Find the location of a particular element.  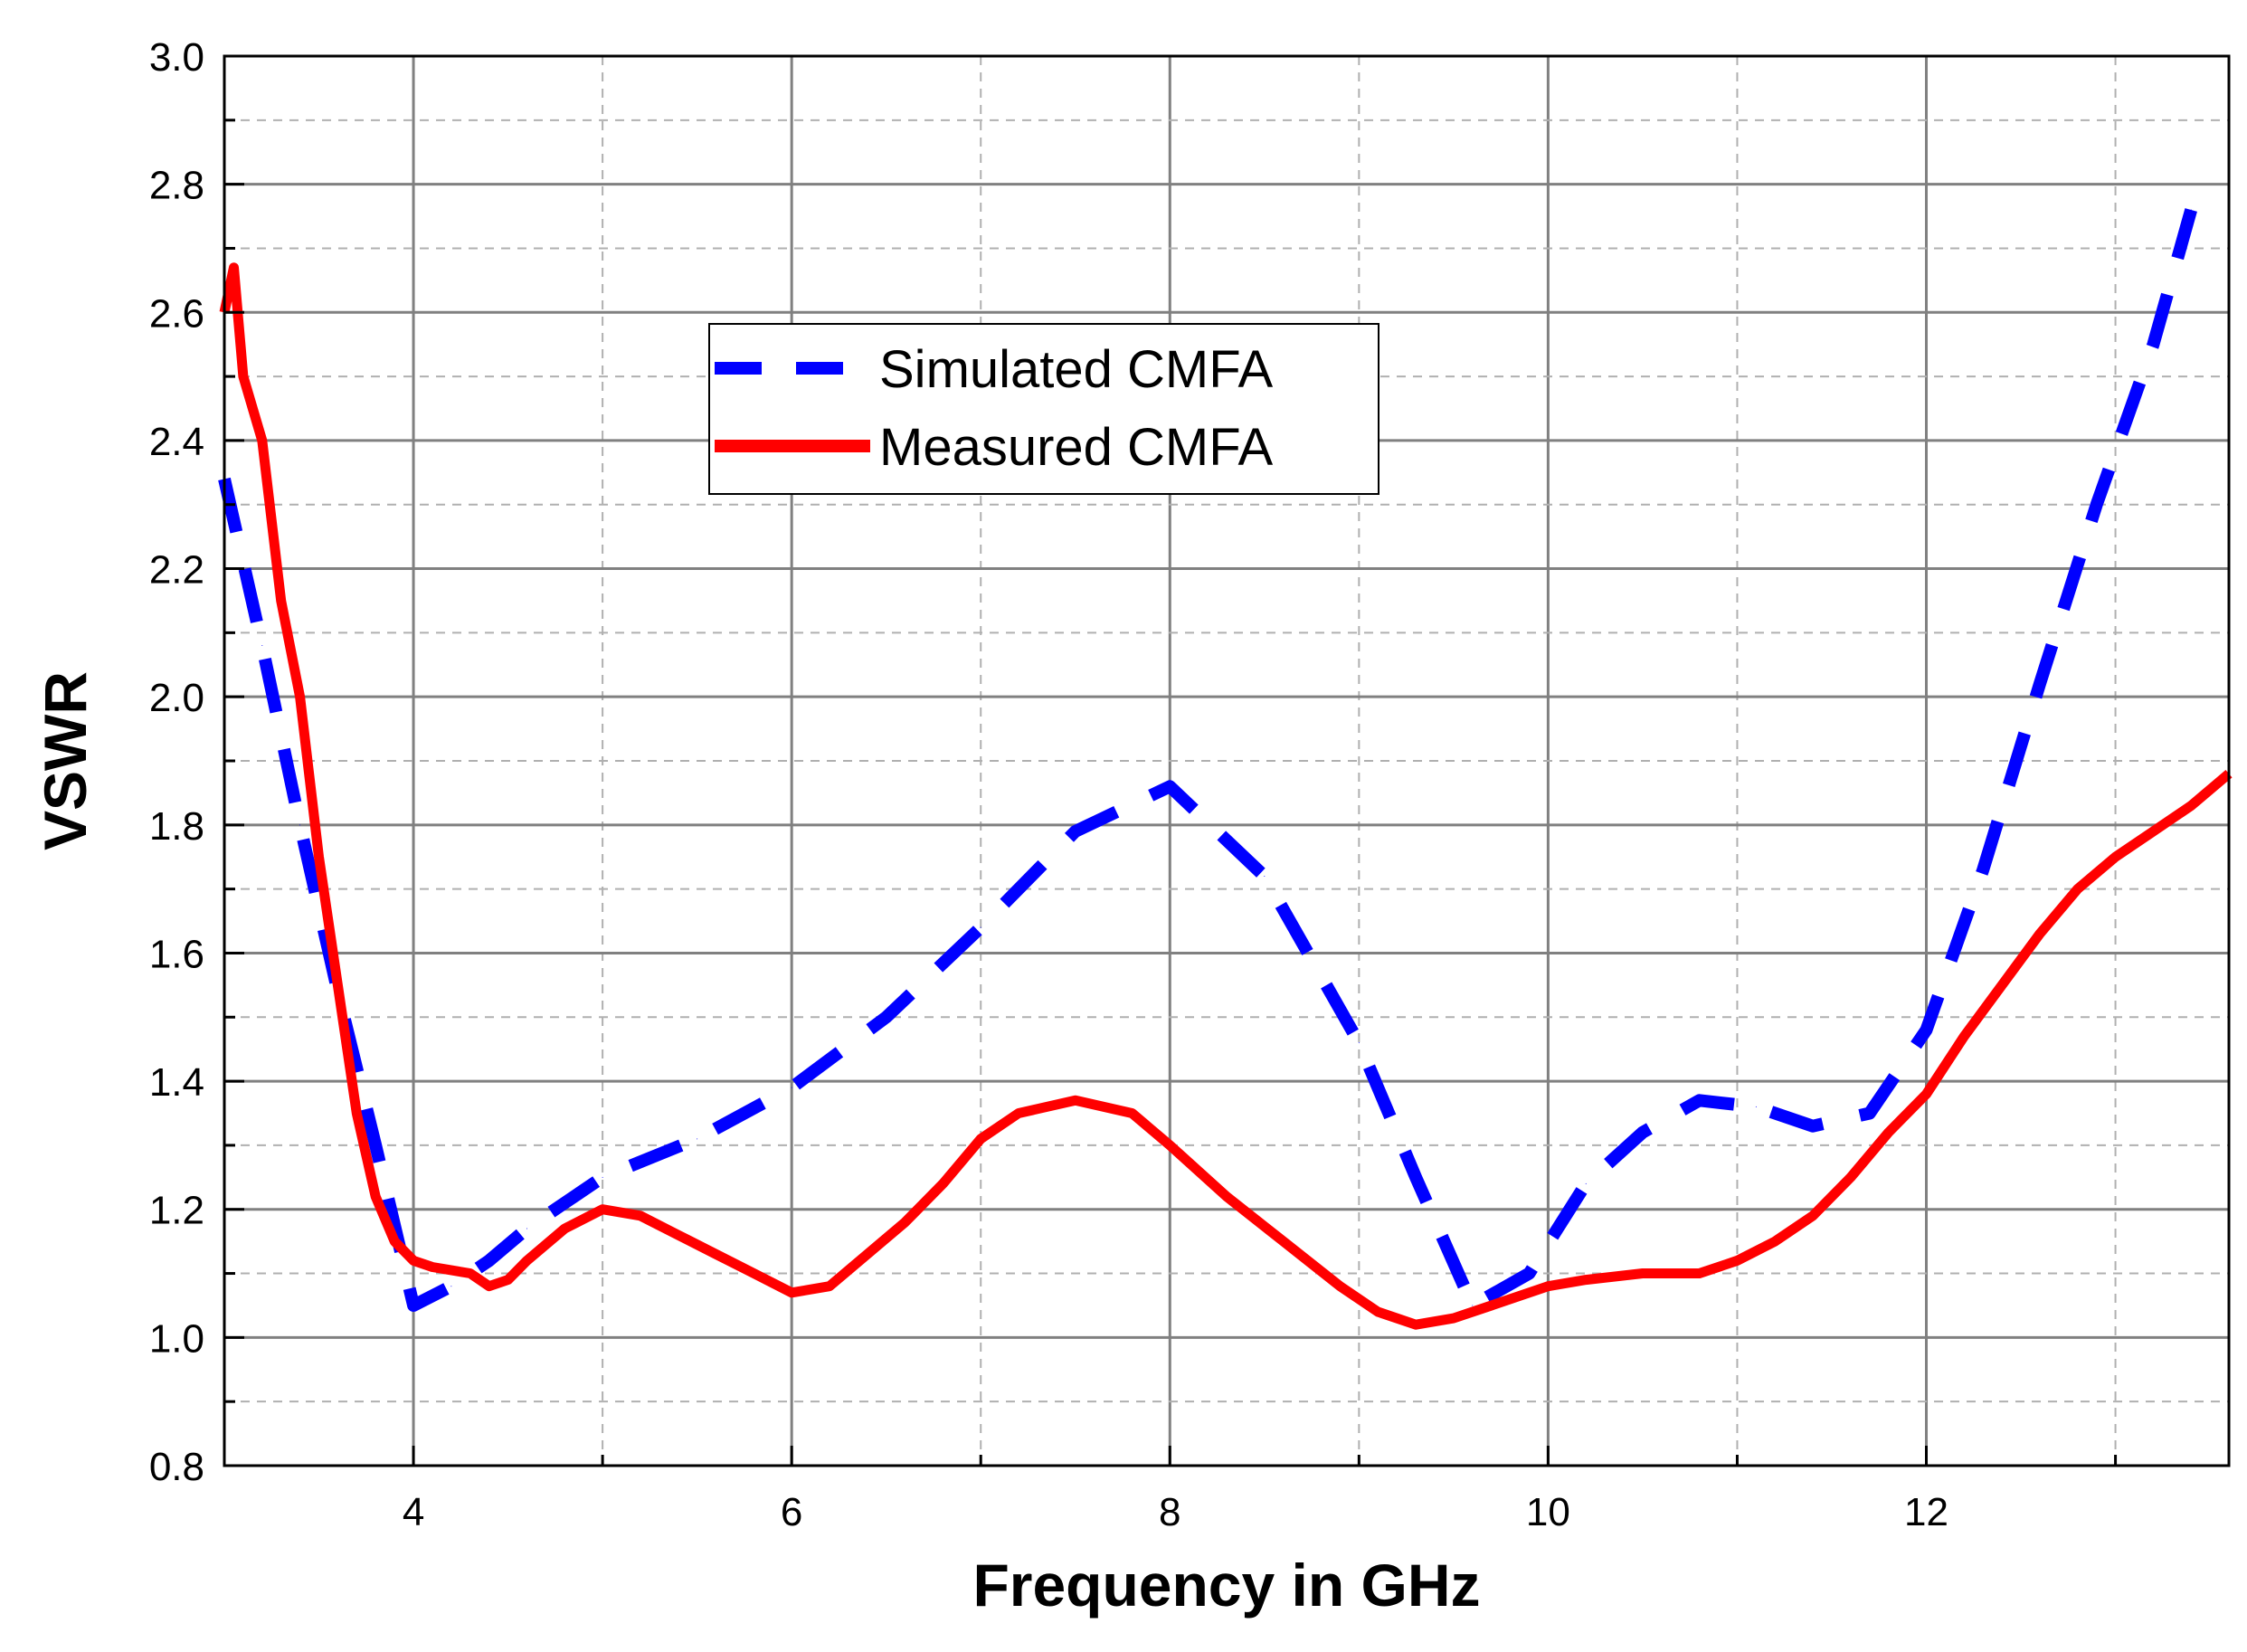

legend-box is located at coordinates (1043, 409).